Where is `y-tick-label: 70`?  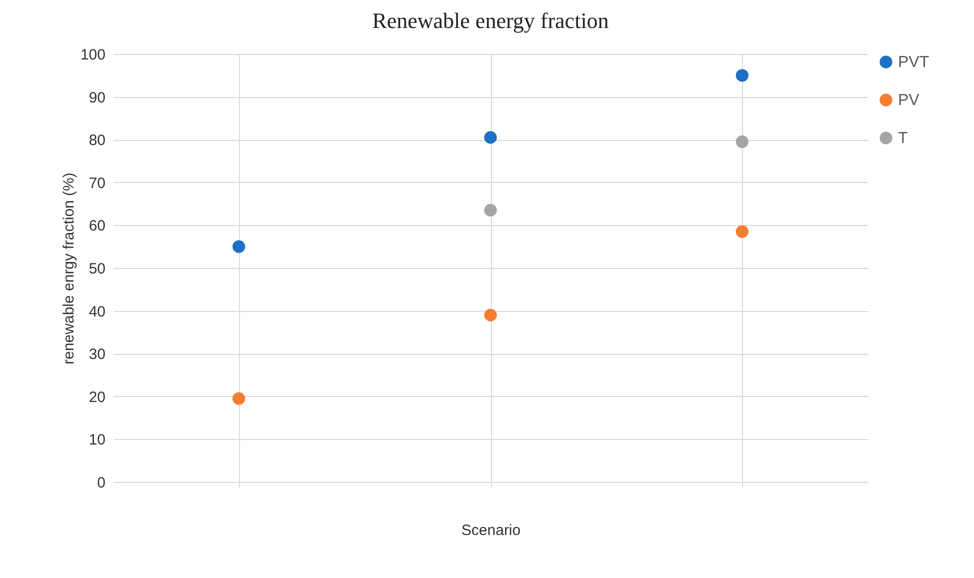
y-tick-label: 70 is located at coordinates (97, 183).